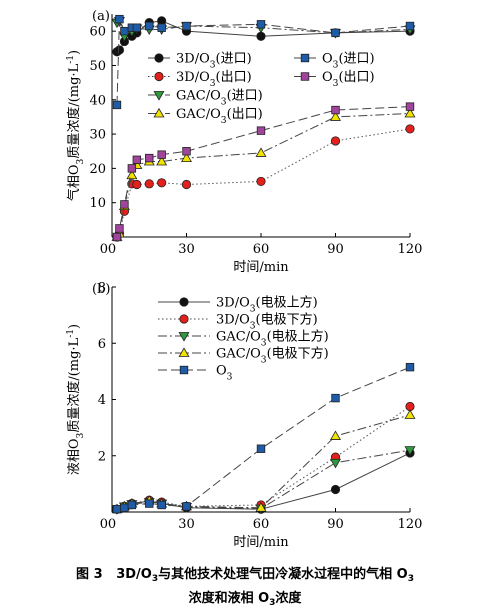 The height and width of the screenshot is (613, 490). Describe the element at coordinates (219, 116) in the screenshot. I see `legend-label: GAC/O3(出口)` at that location.